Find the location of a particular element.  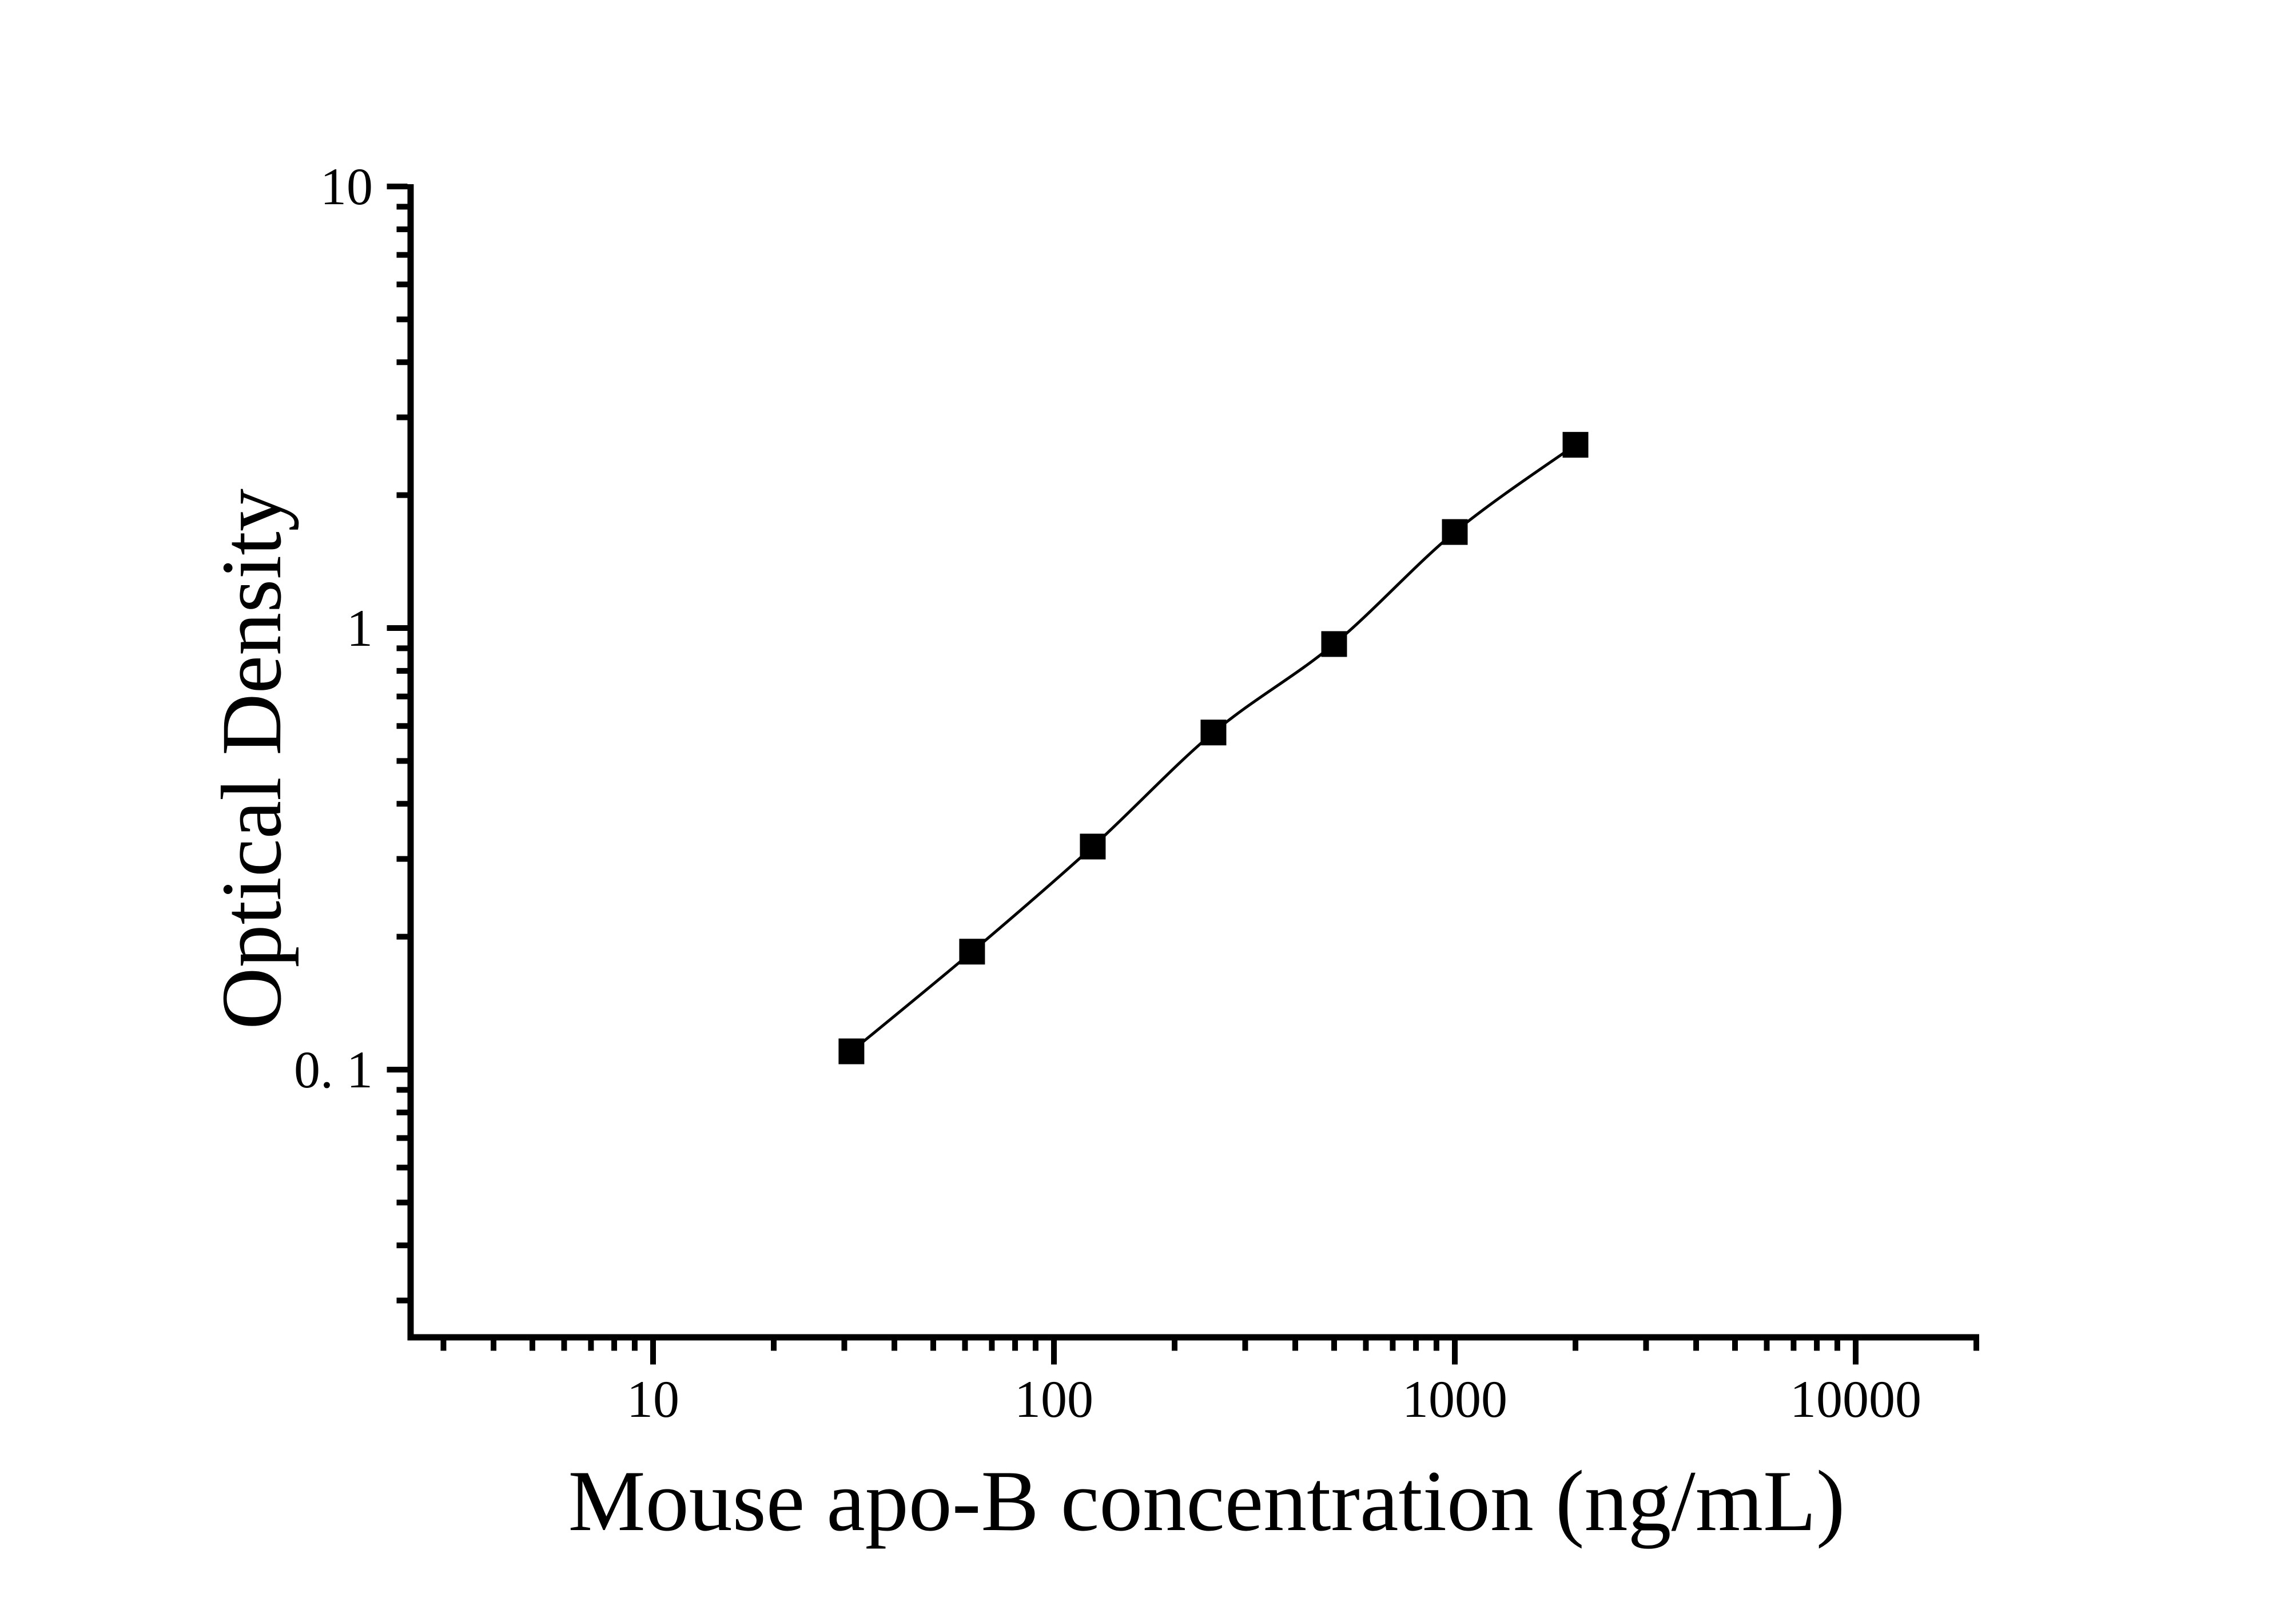

x-axis-title: Mouse apo-B concentration (ng/mL) is located at coordinates (1206, 1501).